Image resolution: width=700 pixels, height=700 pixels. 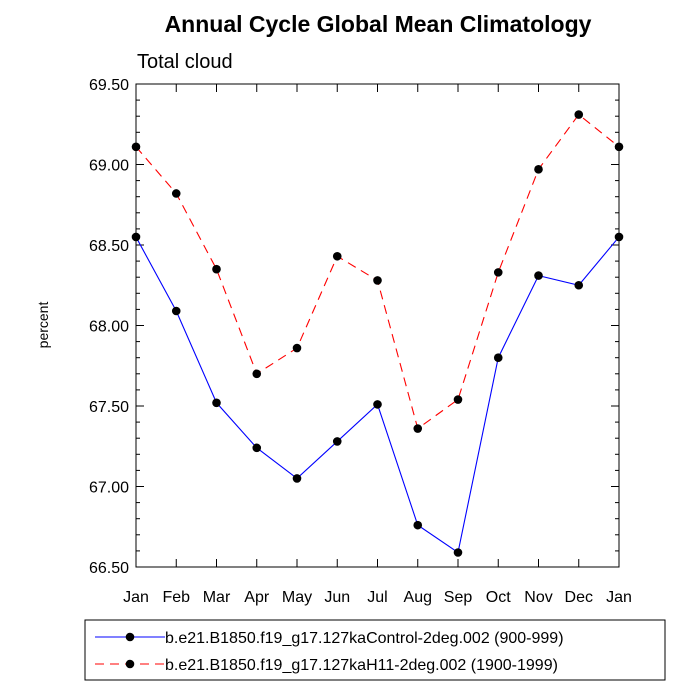 I want to click on x-tick-label: Aug, so click(x=418, y=597).